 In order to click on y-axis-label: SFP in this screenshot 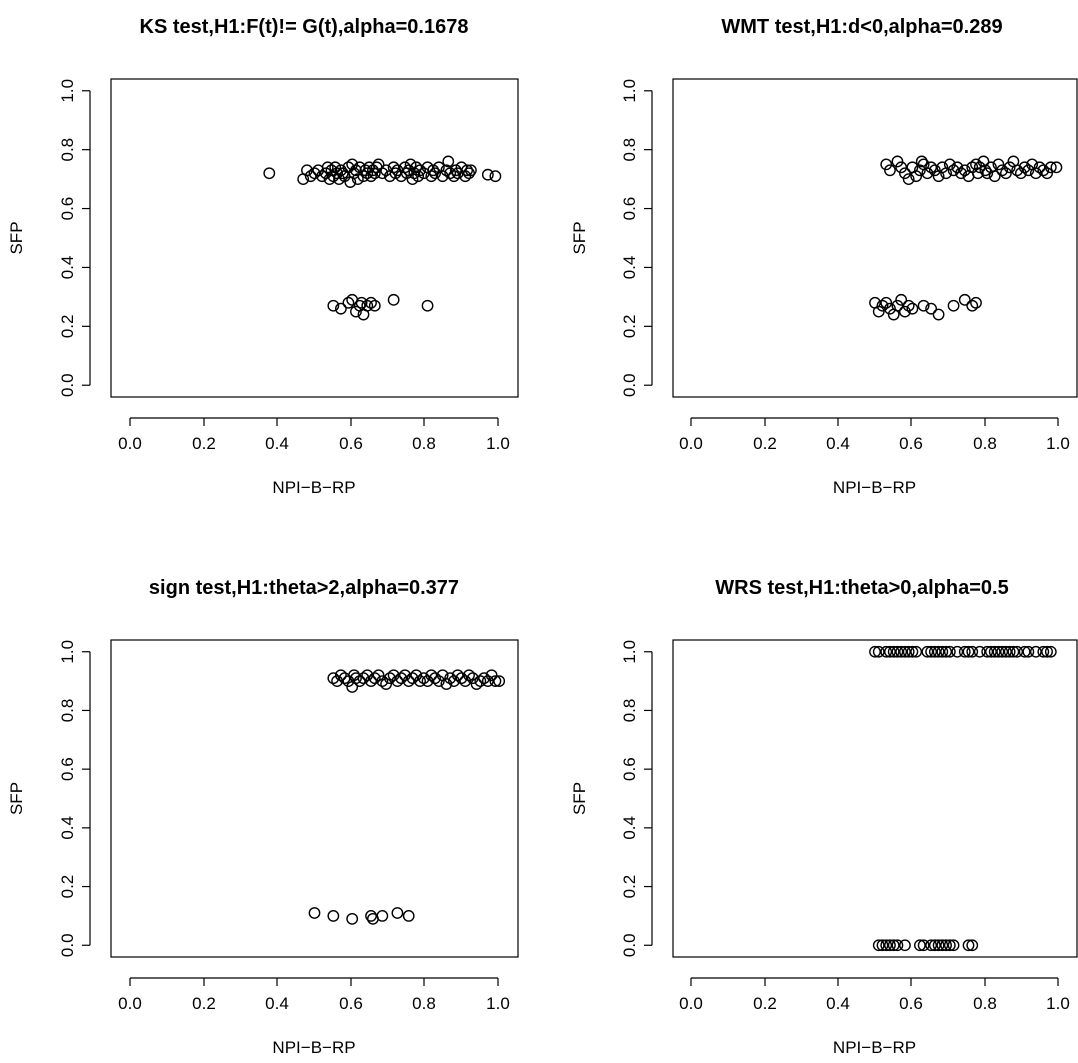, I will do `click(579, 237)`.